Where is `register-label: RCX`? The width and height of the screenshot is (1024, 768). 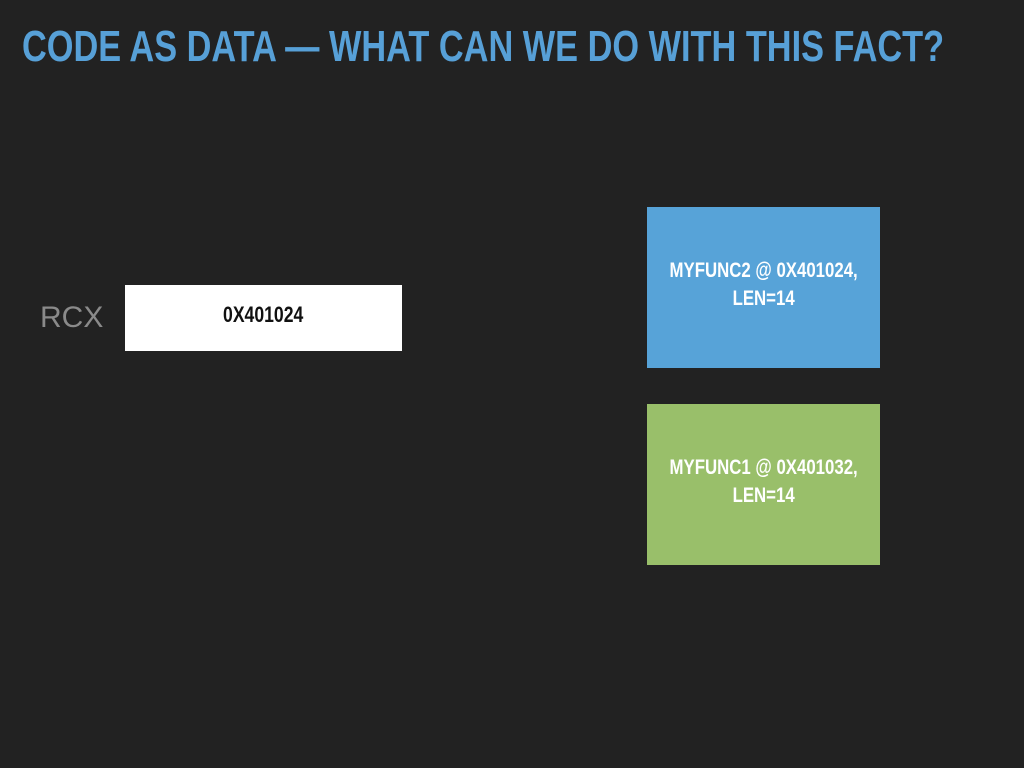
register-label: RCX is located at coordinates (72, 317).